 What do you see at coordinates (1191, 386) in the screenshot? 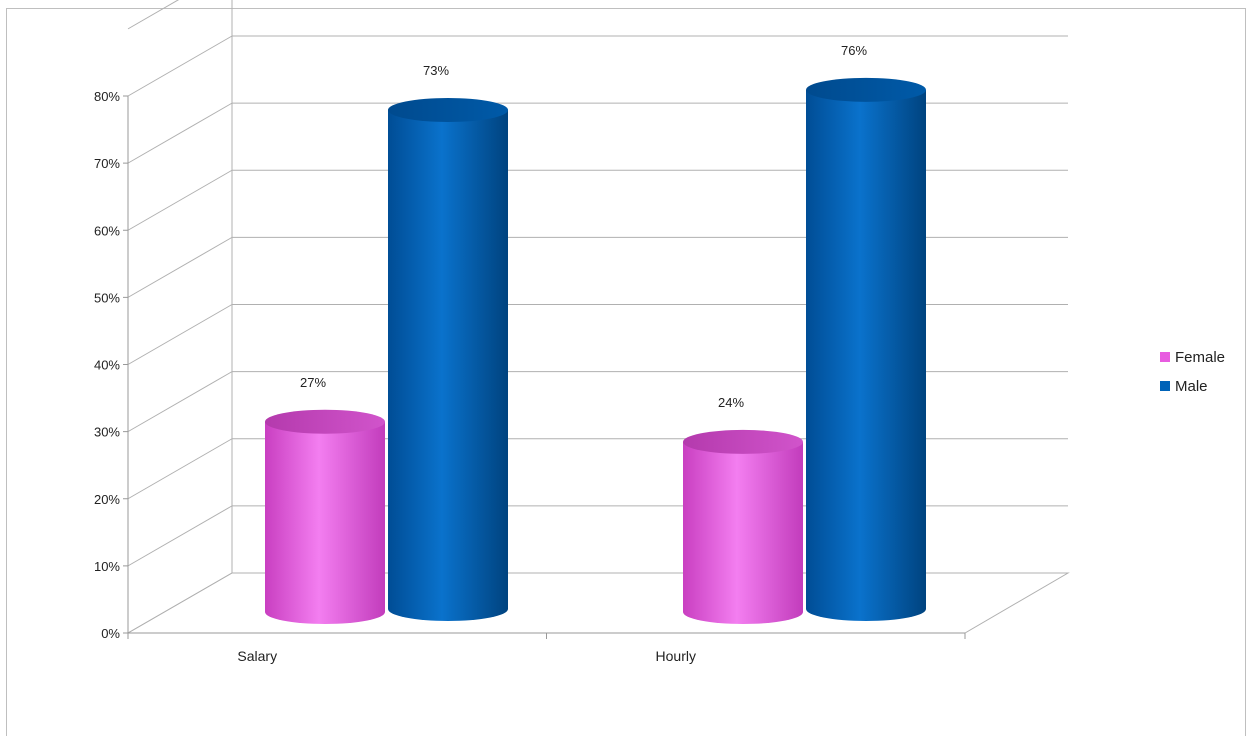
I see `legend-label: Male` at bounding box center [1191, 386].